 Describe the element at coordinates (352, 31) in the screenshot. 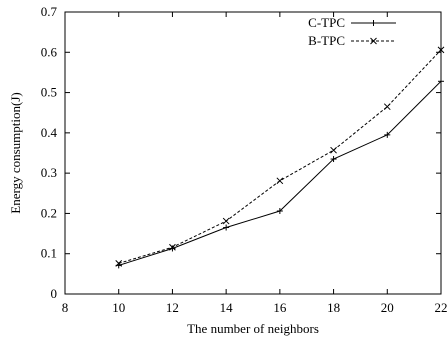

I see `legend: C-TPC B-TPC` at that location.